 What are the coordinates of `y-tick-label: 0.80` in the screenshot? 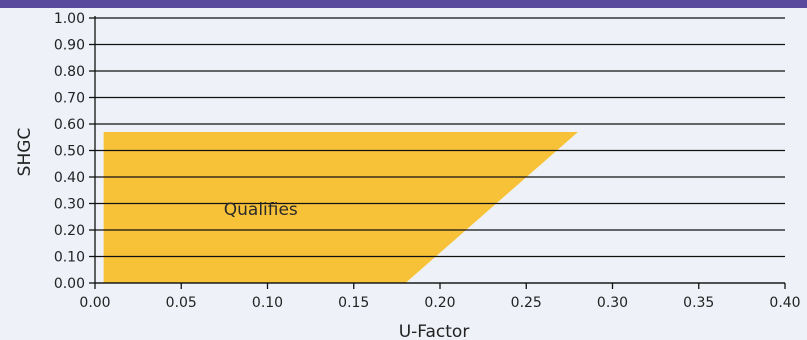 It's located at (69, 72).